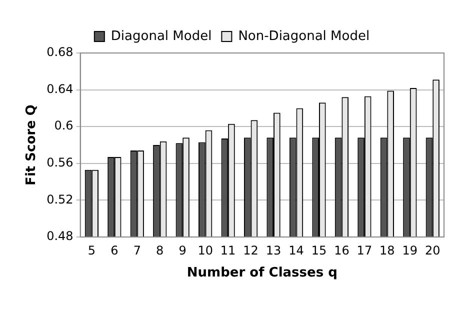 The image size is (474, 335). Describe the element at coordinates (60, 236) in the screenshot. I see `y-tick-label: 0.48` at that location.